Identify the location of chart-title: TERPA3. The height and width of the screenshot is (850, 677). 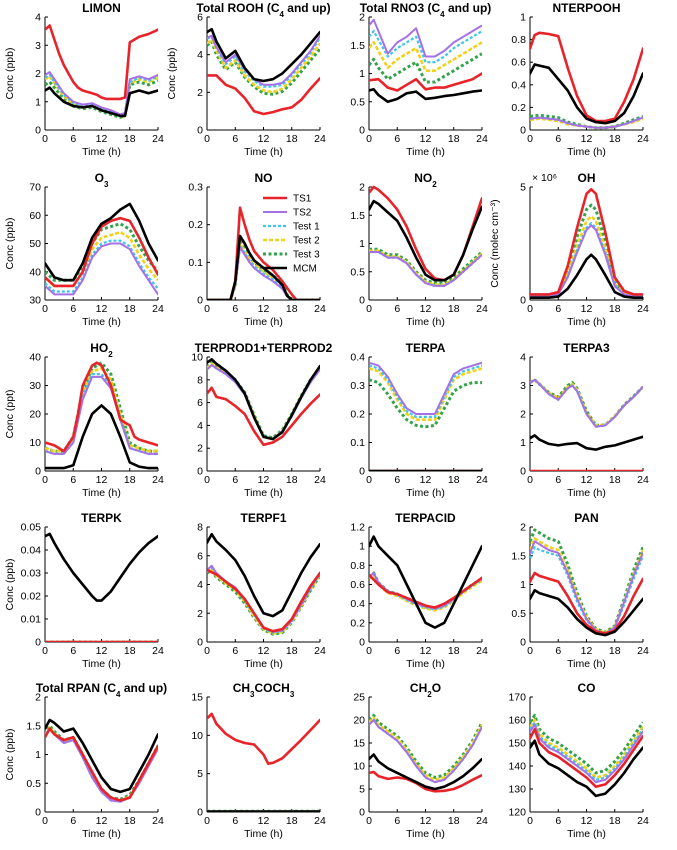
(586, 348).